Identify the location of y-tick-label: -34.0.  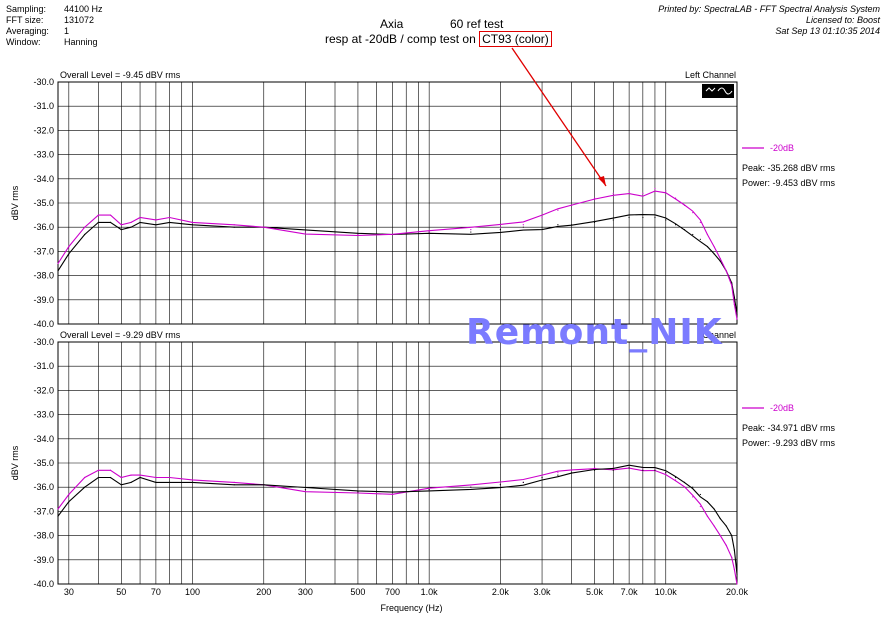
(43, 439).